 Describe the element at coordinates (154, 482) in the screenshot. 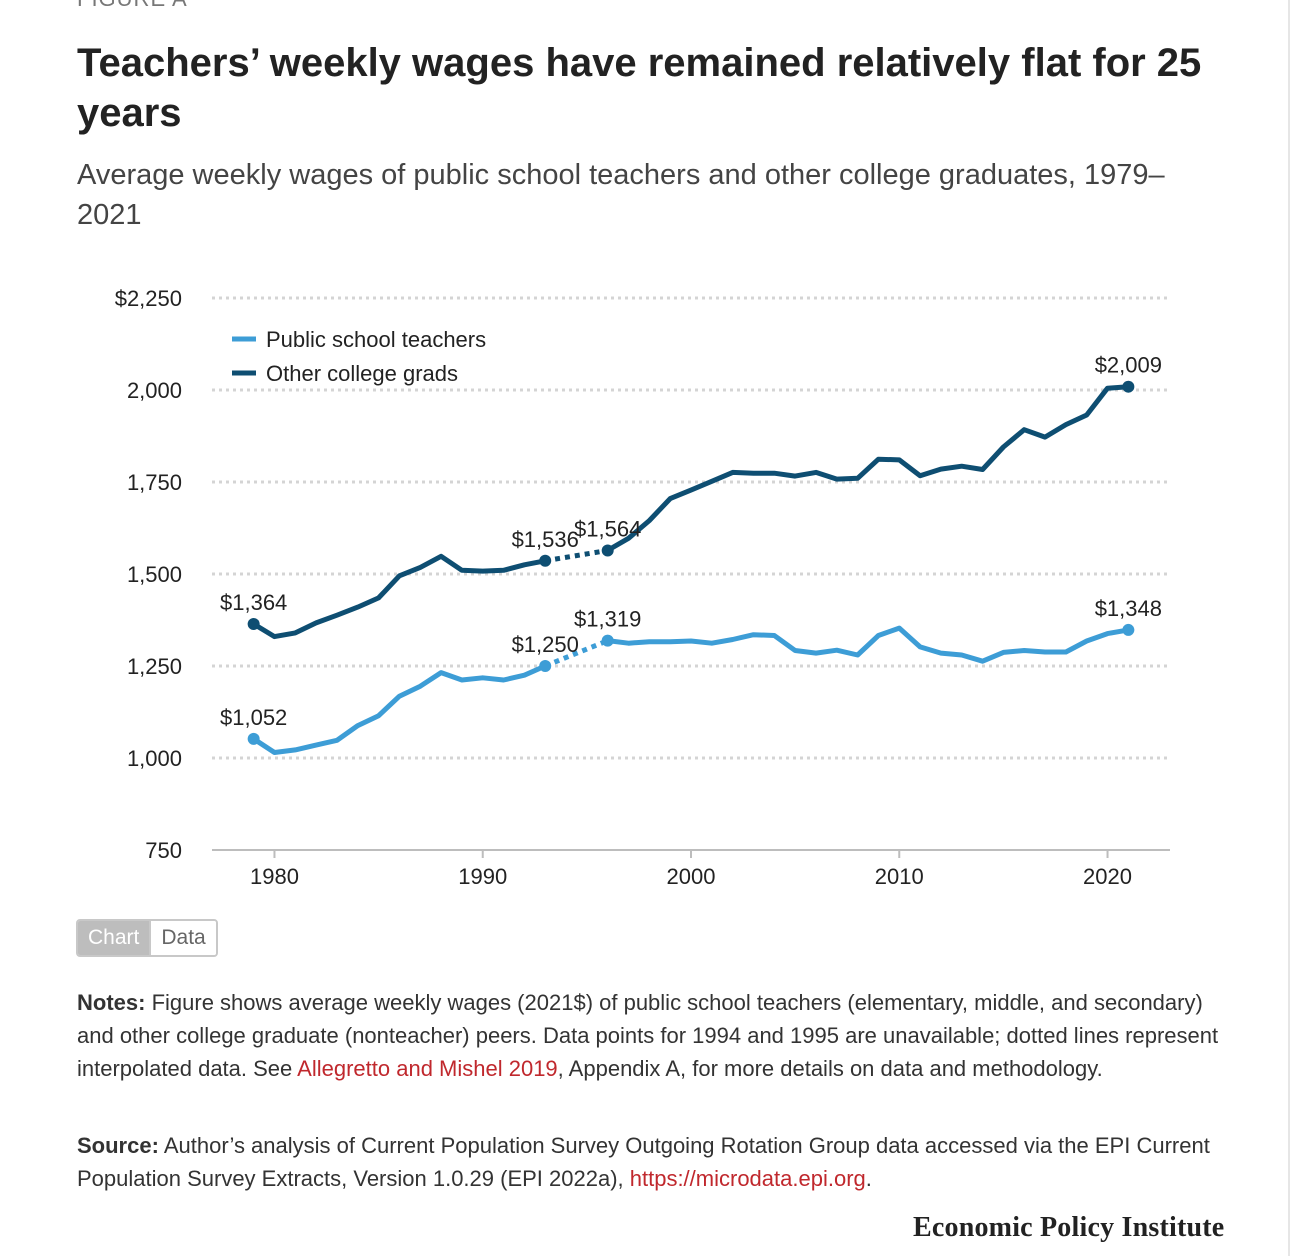

I see `y-tick-label: 1,750` at that location.